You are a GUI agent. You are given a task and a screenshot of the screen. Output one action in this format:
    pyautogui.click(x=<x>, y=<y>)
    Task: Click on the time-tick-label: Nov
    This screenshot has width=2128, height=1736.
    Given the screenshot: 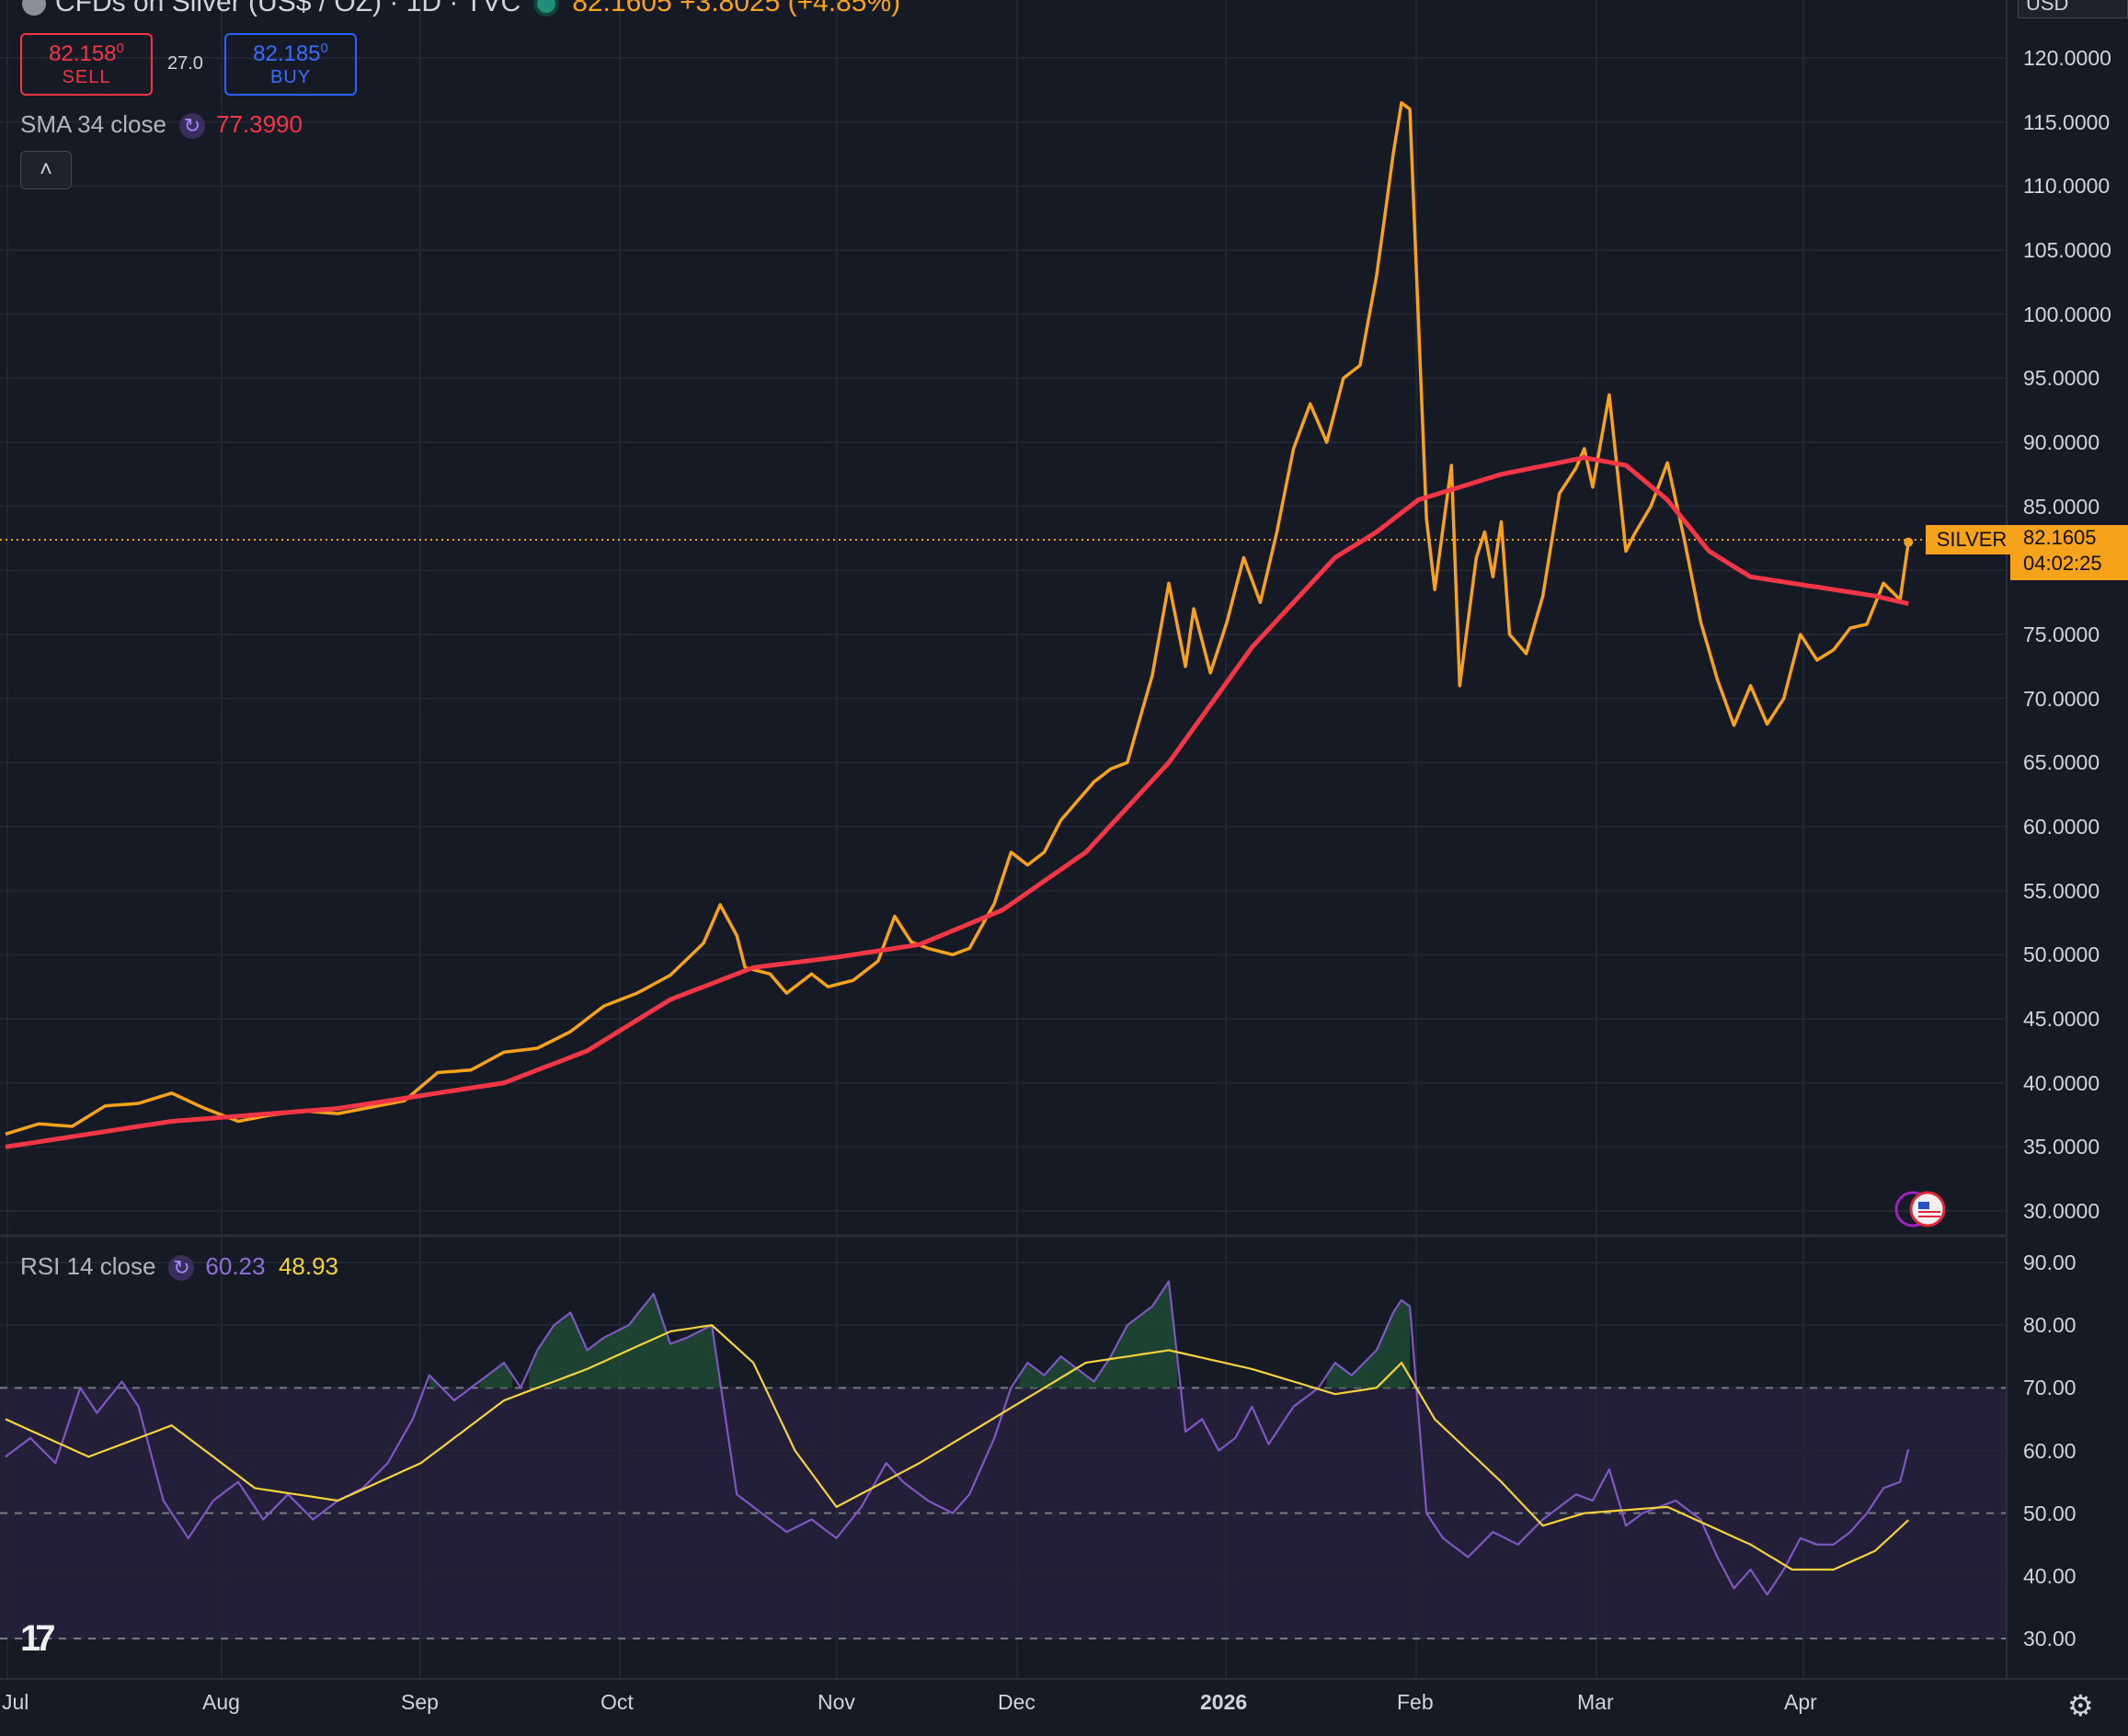 What is the action you would take?
    pyautogui.click(x=836, y=1702)
    